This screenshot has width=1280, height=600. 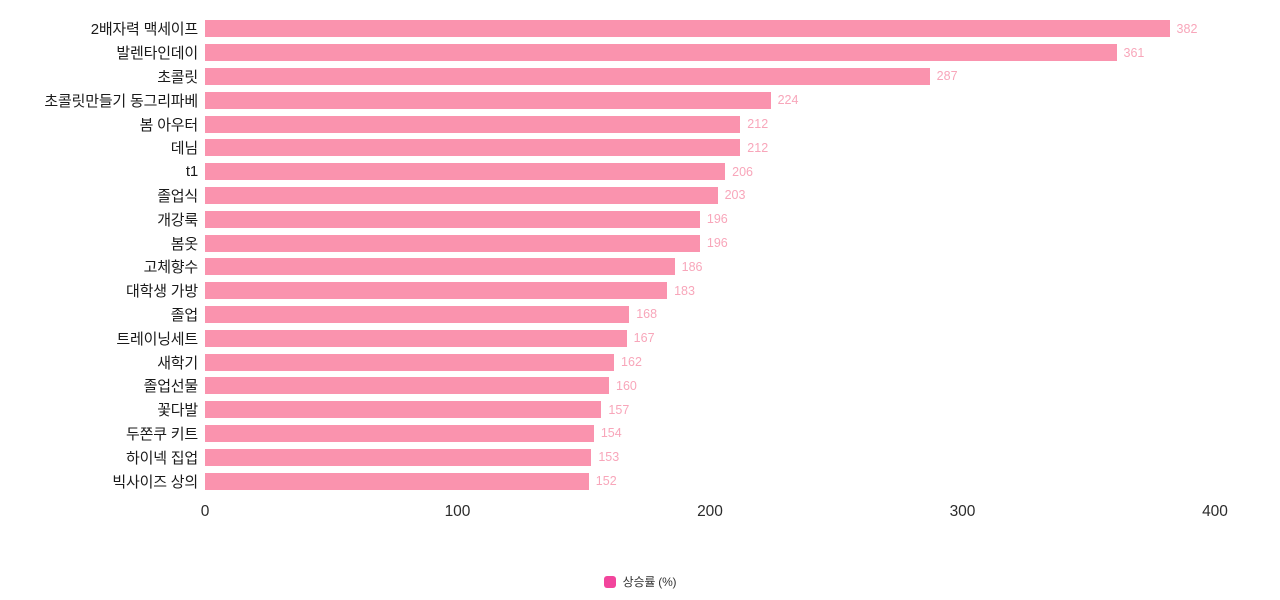 What do you see at coordinates (962, 511) in the screenshot?
I see `x-tick-label: 300` at bounding box center [962, 511].